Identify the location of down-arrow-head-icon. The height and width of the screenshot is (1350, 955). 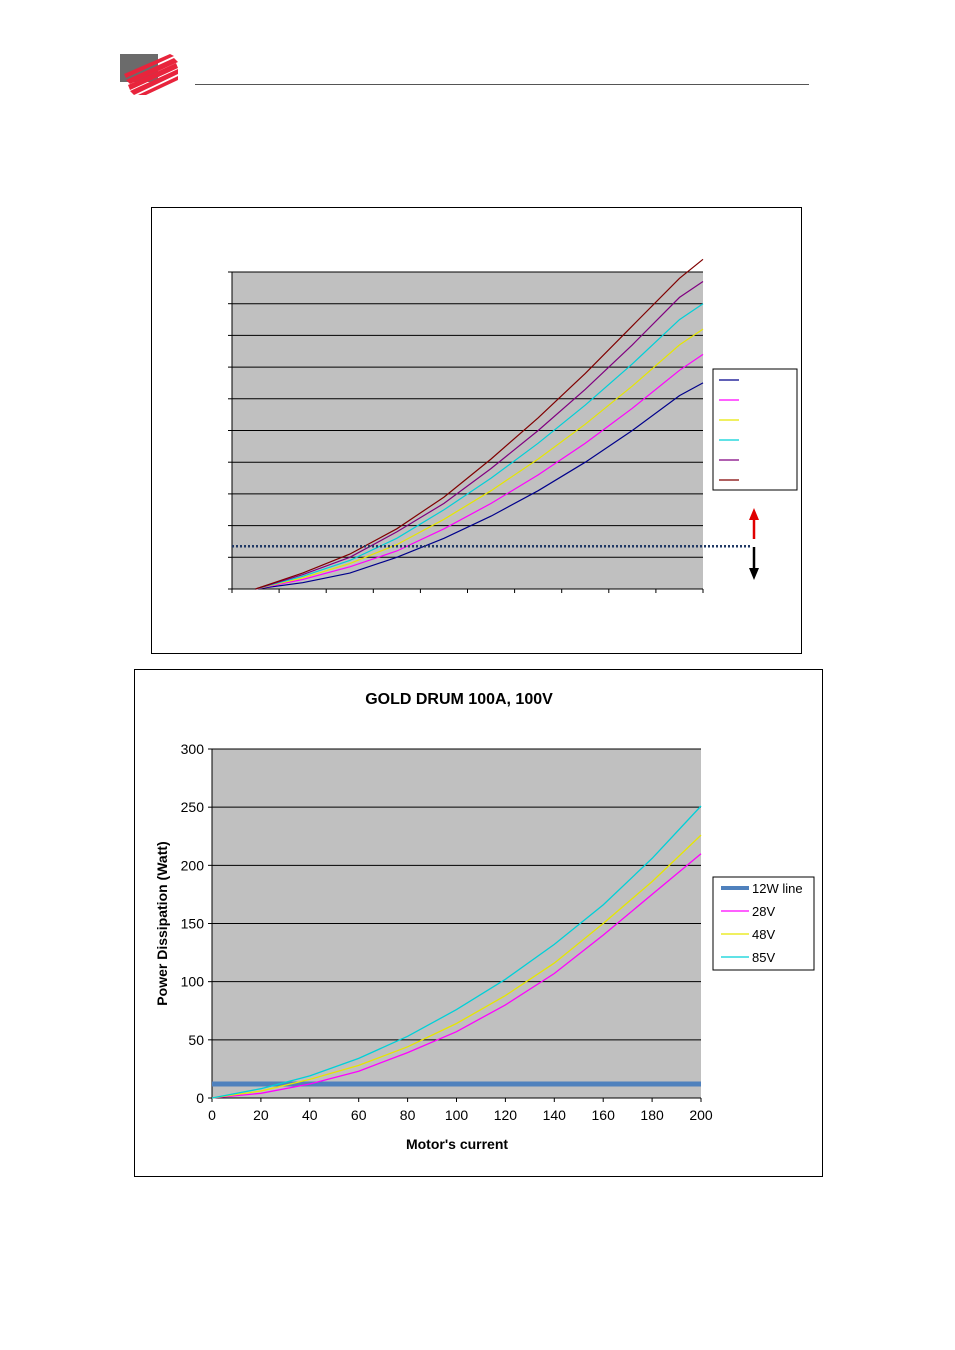
(754, 574).